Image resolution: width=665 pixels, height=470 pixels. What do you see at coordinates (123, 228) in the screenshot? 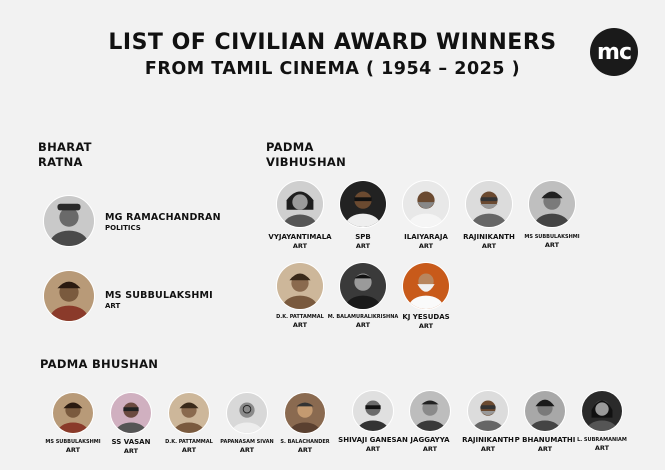
I see `person-category: POLITICS` at bounding box center [123, 228].